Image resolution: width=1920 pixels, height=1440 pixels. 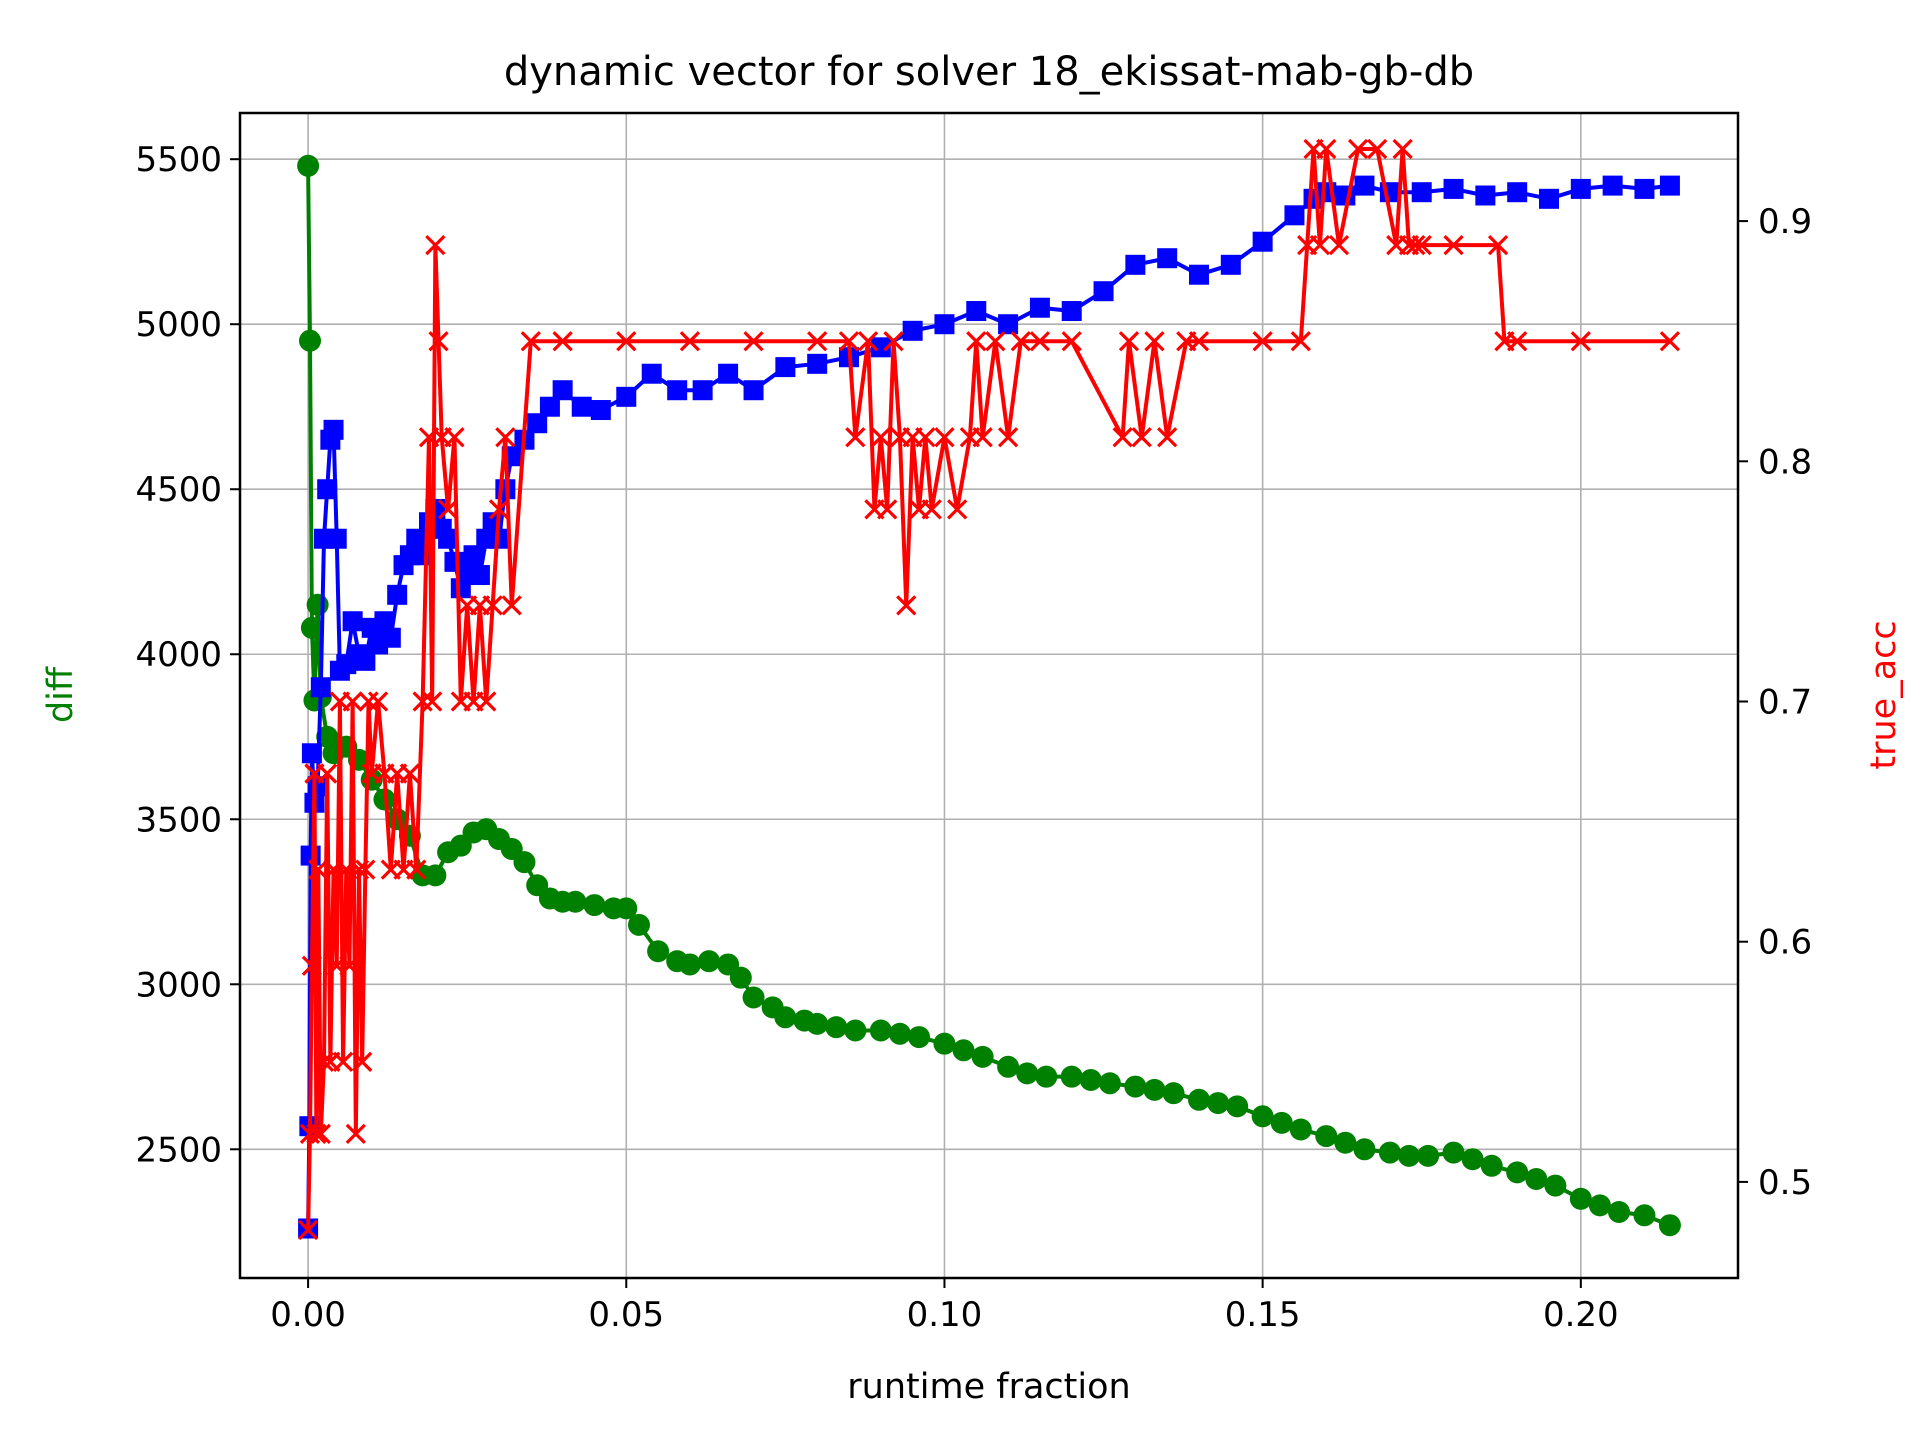 I want to click on y-left-tick-label: 3000, so click(x=178, y=985).